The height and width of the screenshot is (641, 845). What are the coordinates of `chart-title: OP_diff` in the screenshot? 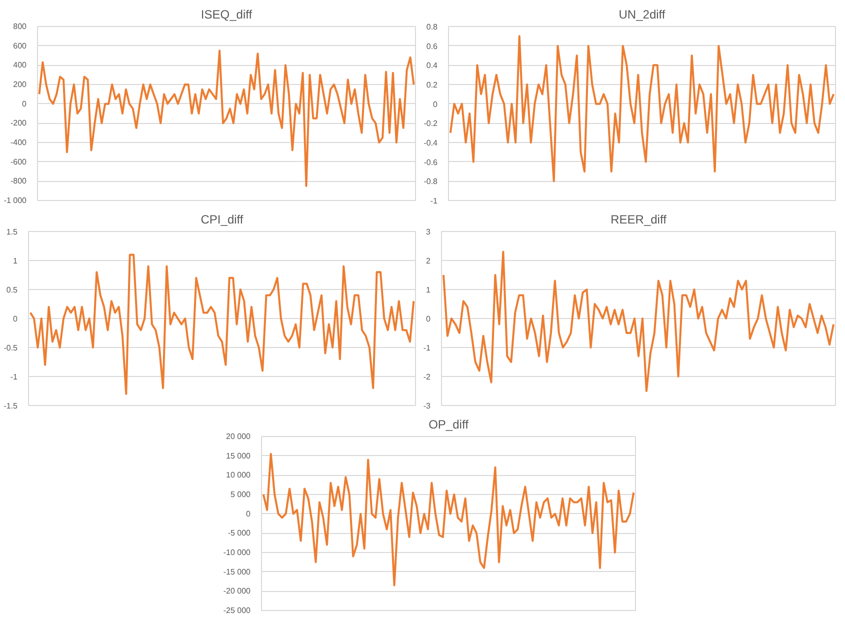 It's located at (449, 425).